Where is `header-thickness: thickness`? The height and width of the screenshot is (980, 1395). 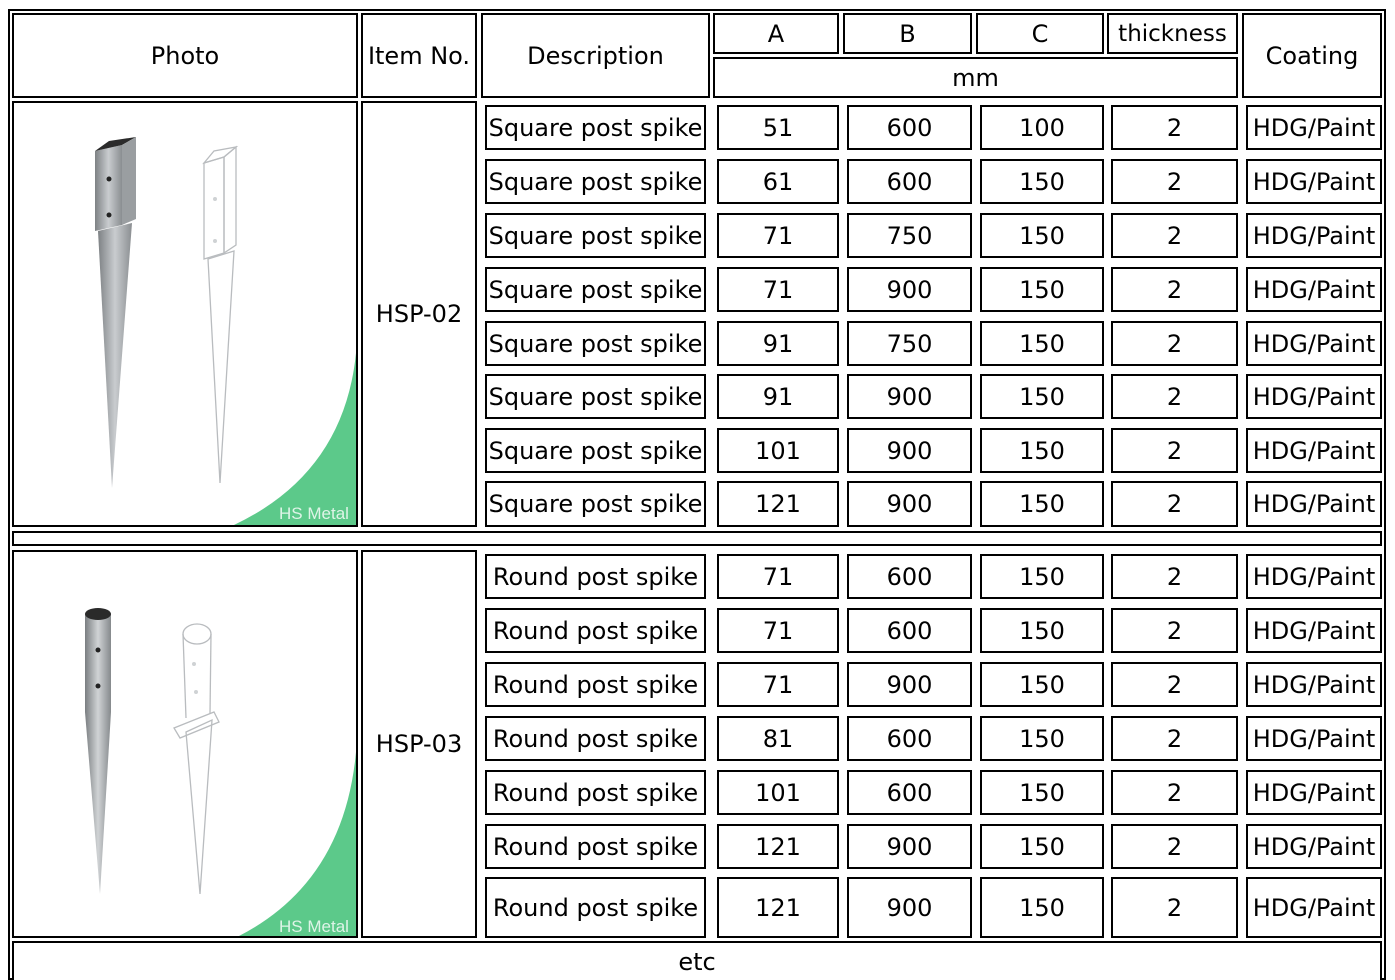 header-thickness: thickness is located at coordinates (1172, 33).